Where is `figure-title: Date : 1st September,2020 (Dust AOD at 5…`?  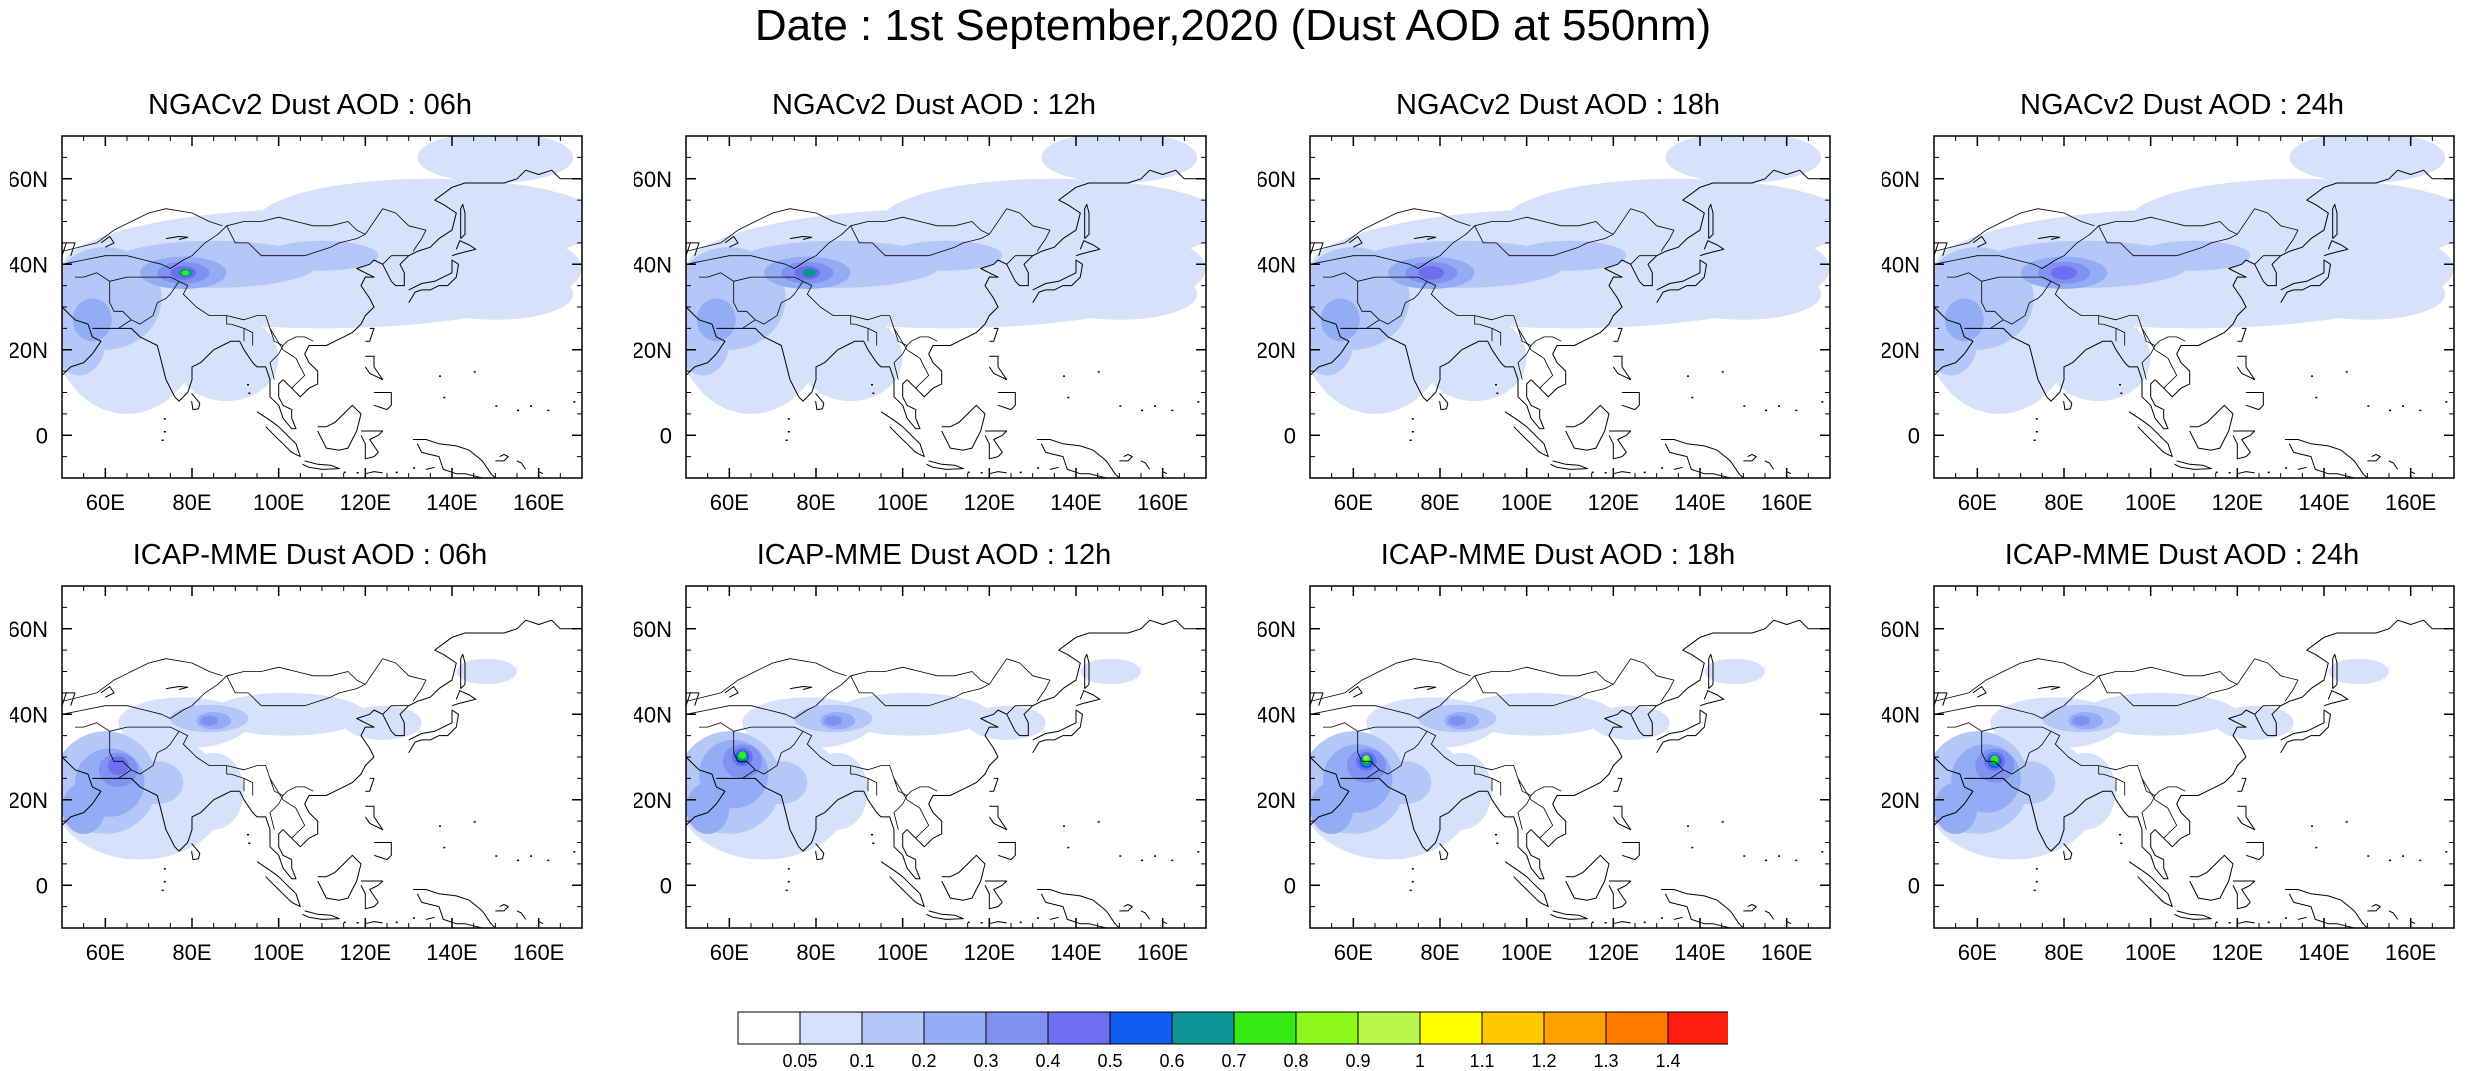 figure-title: Date : 1st September,2020 (Dust AOD at 5… is located at coordinates (1233, 25).